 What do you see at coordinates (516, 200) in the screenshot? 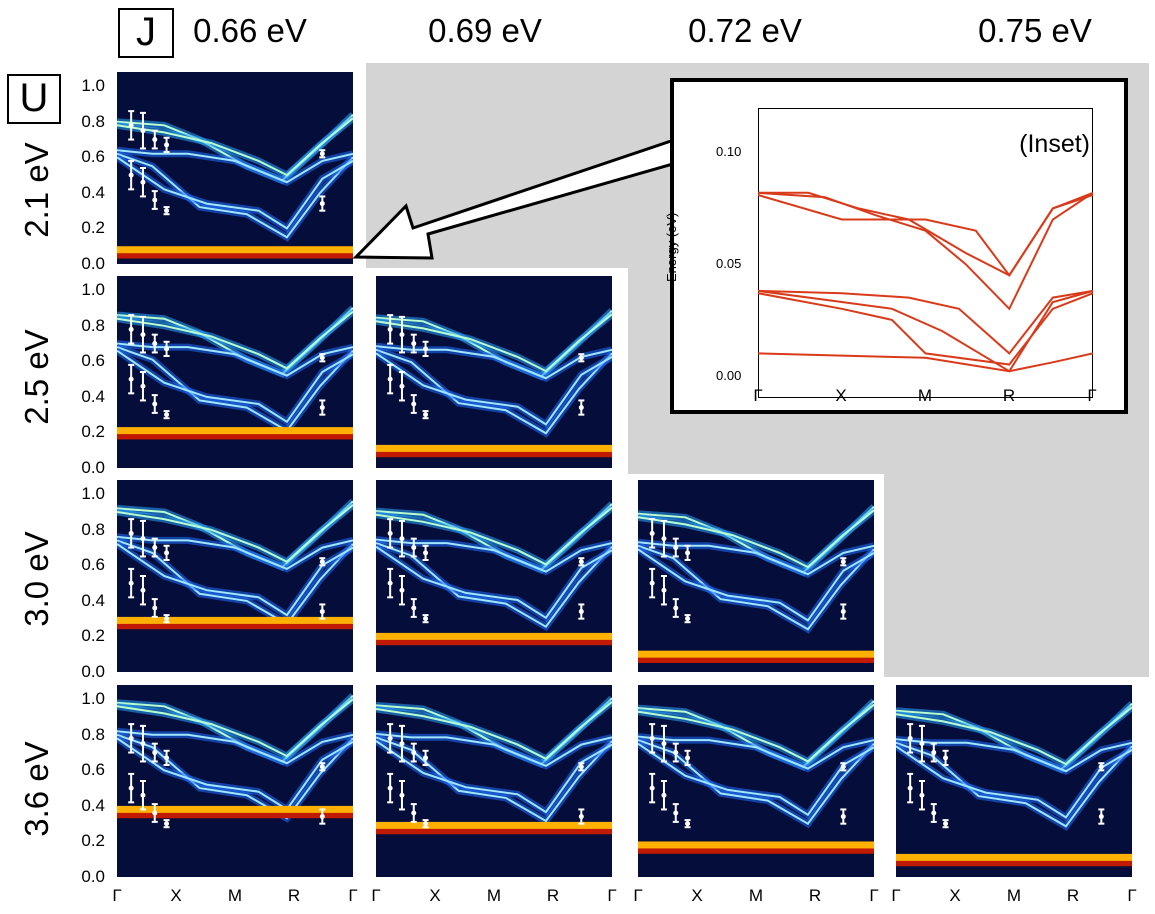
I see `inset-arrow` at bounding box center [516, 200].